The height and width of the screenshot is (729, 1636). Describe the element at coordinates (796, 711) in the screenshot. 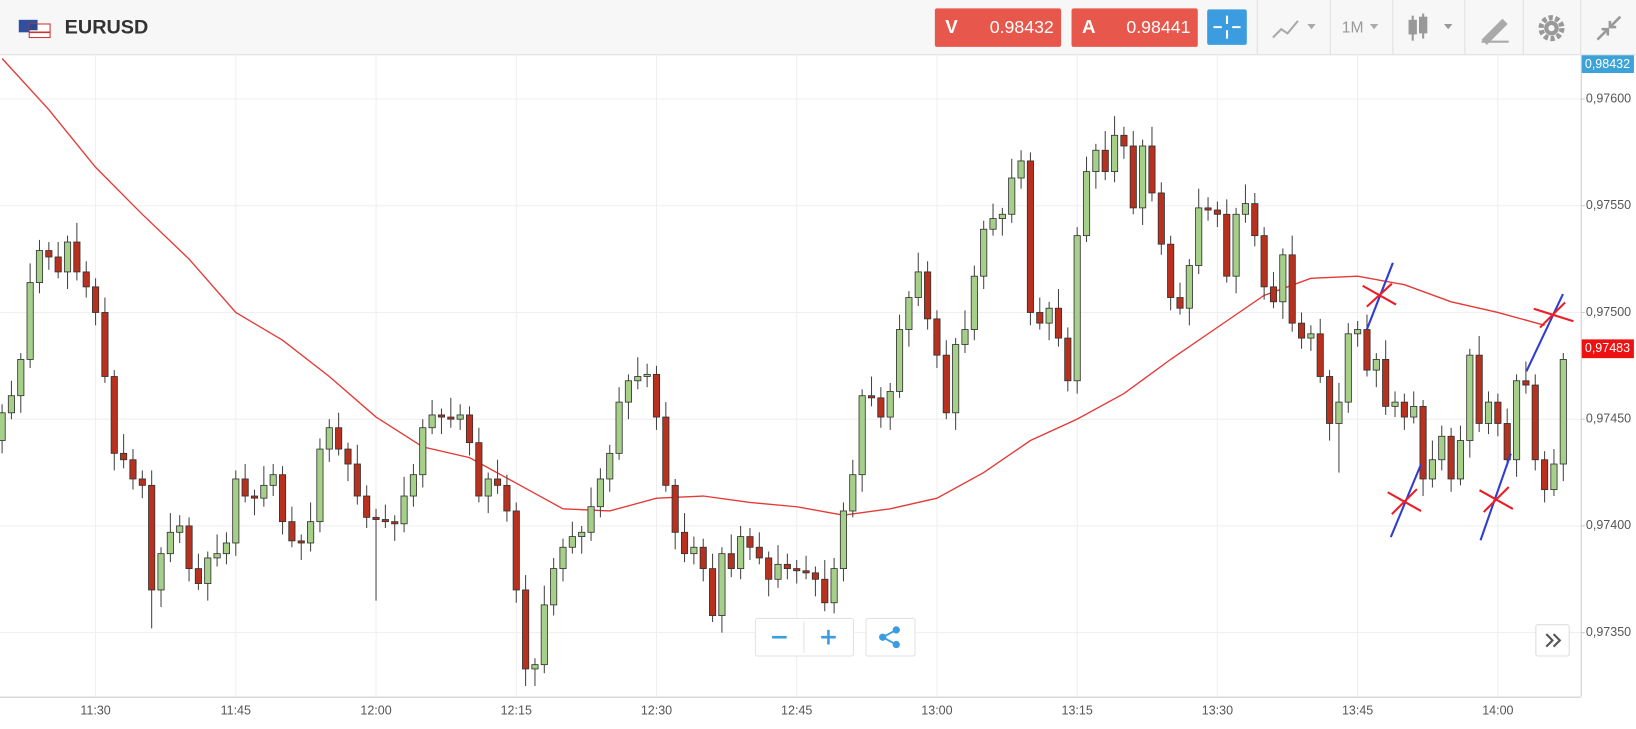

I see `x-tick-label: 12:45` at that location.